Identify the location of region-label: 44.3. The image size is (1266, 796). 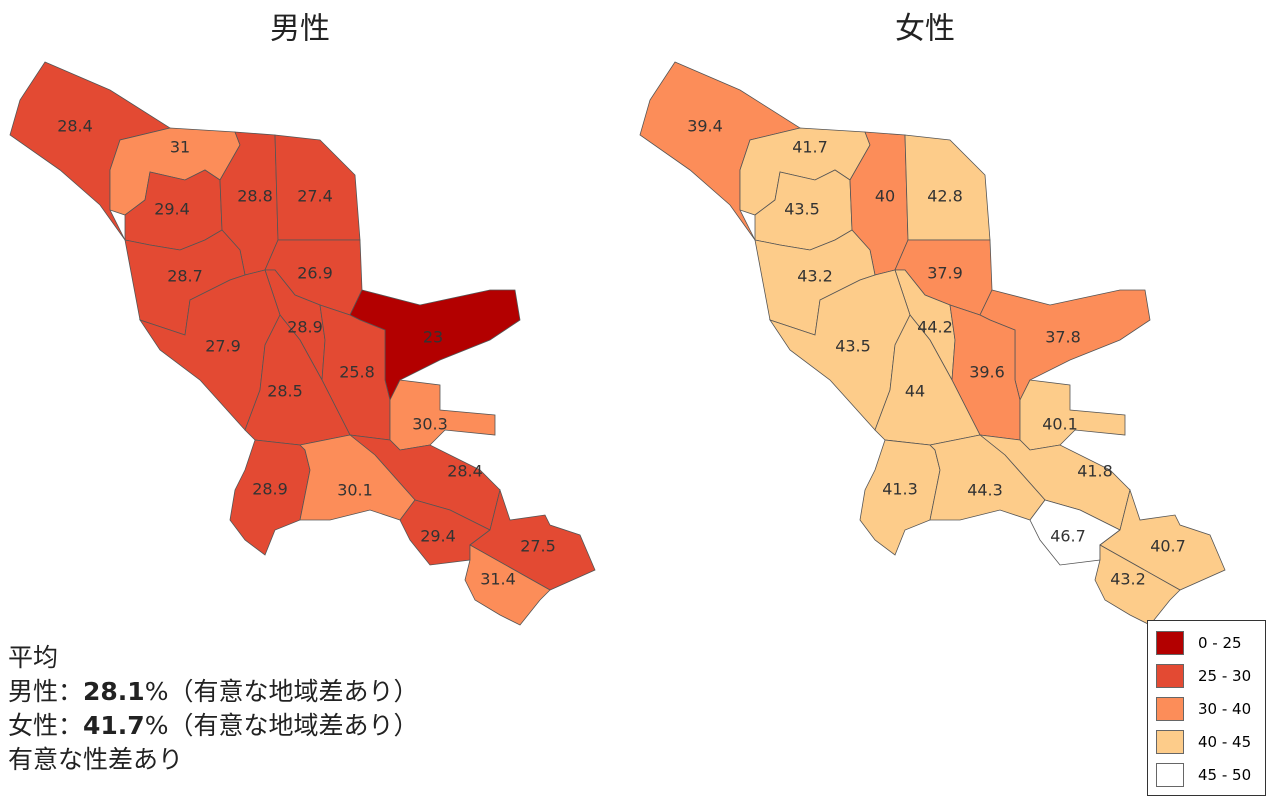
(985, 490).